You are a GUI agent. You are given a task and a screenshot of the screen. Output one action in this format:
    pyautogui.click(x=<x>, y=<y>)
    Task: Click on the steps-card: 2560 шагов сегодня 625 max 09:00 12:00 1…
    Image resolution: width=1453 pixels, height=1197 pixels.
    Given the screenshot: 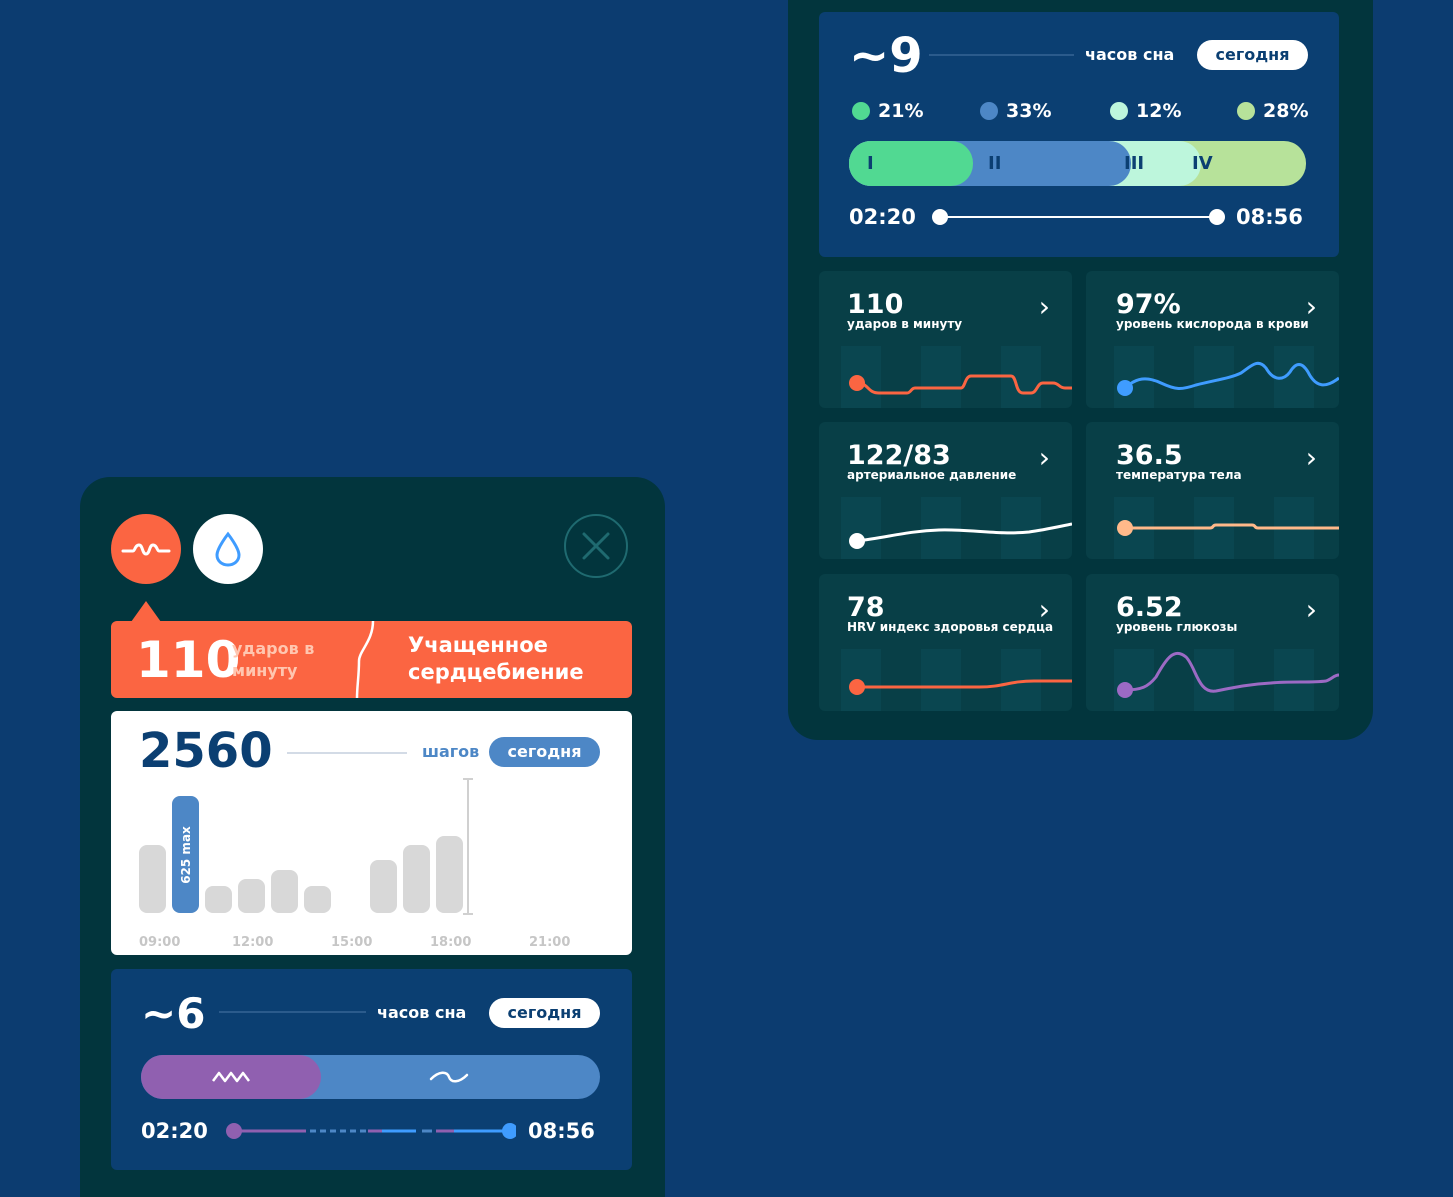 What is the action you would take?
    pyautogui.click(x=371, y=833)
    